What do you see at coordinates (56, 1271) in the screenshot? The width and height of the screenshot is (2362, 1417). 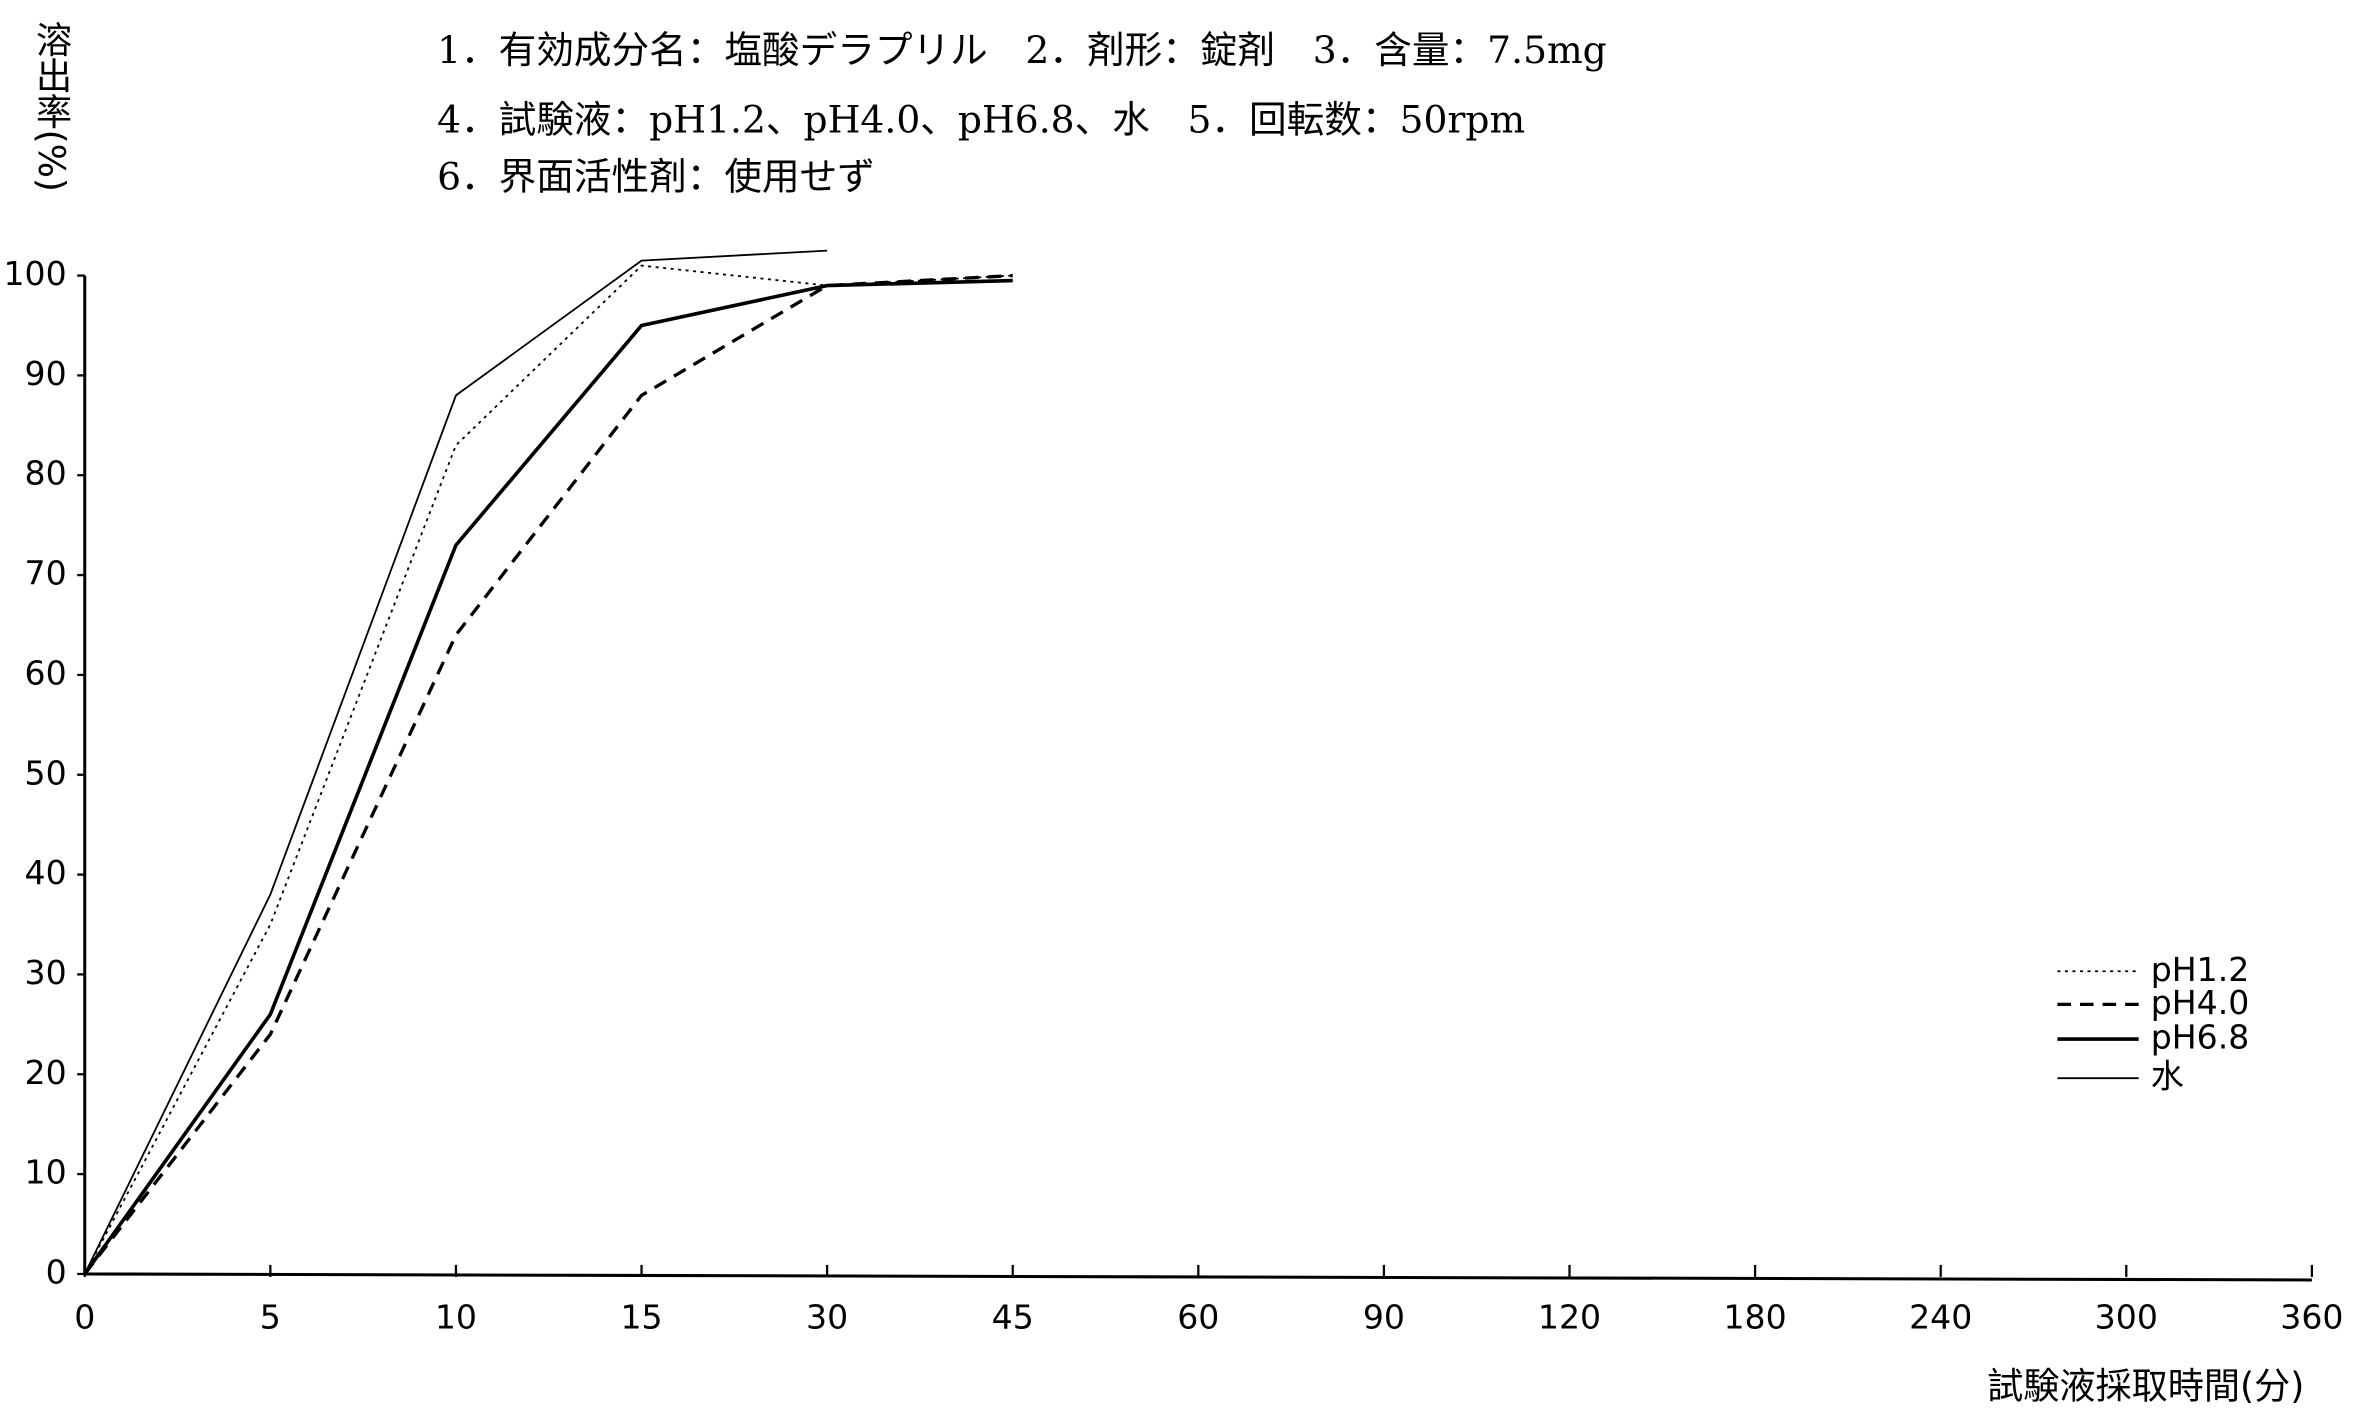 I see `y-tick-label: 0` at bounding box center [56, 1271].